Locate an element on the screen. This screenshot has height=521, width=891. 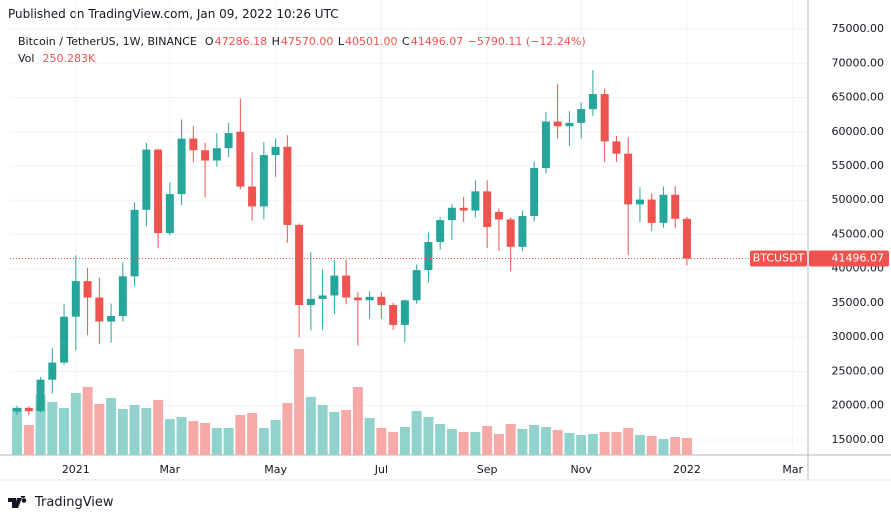
x-tick-label: Sep is located at coordinates (487, 469).